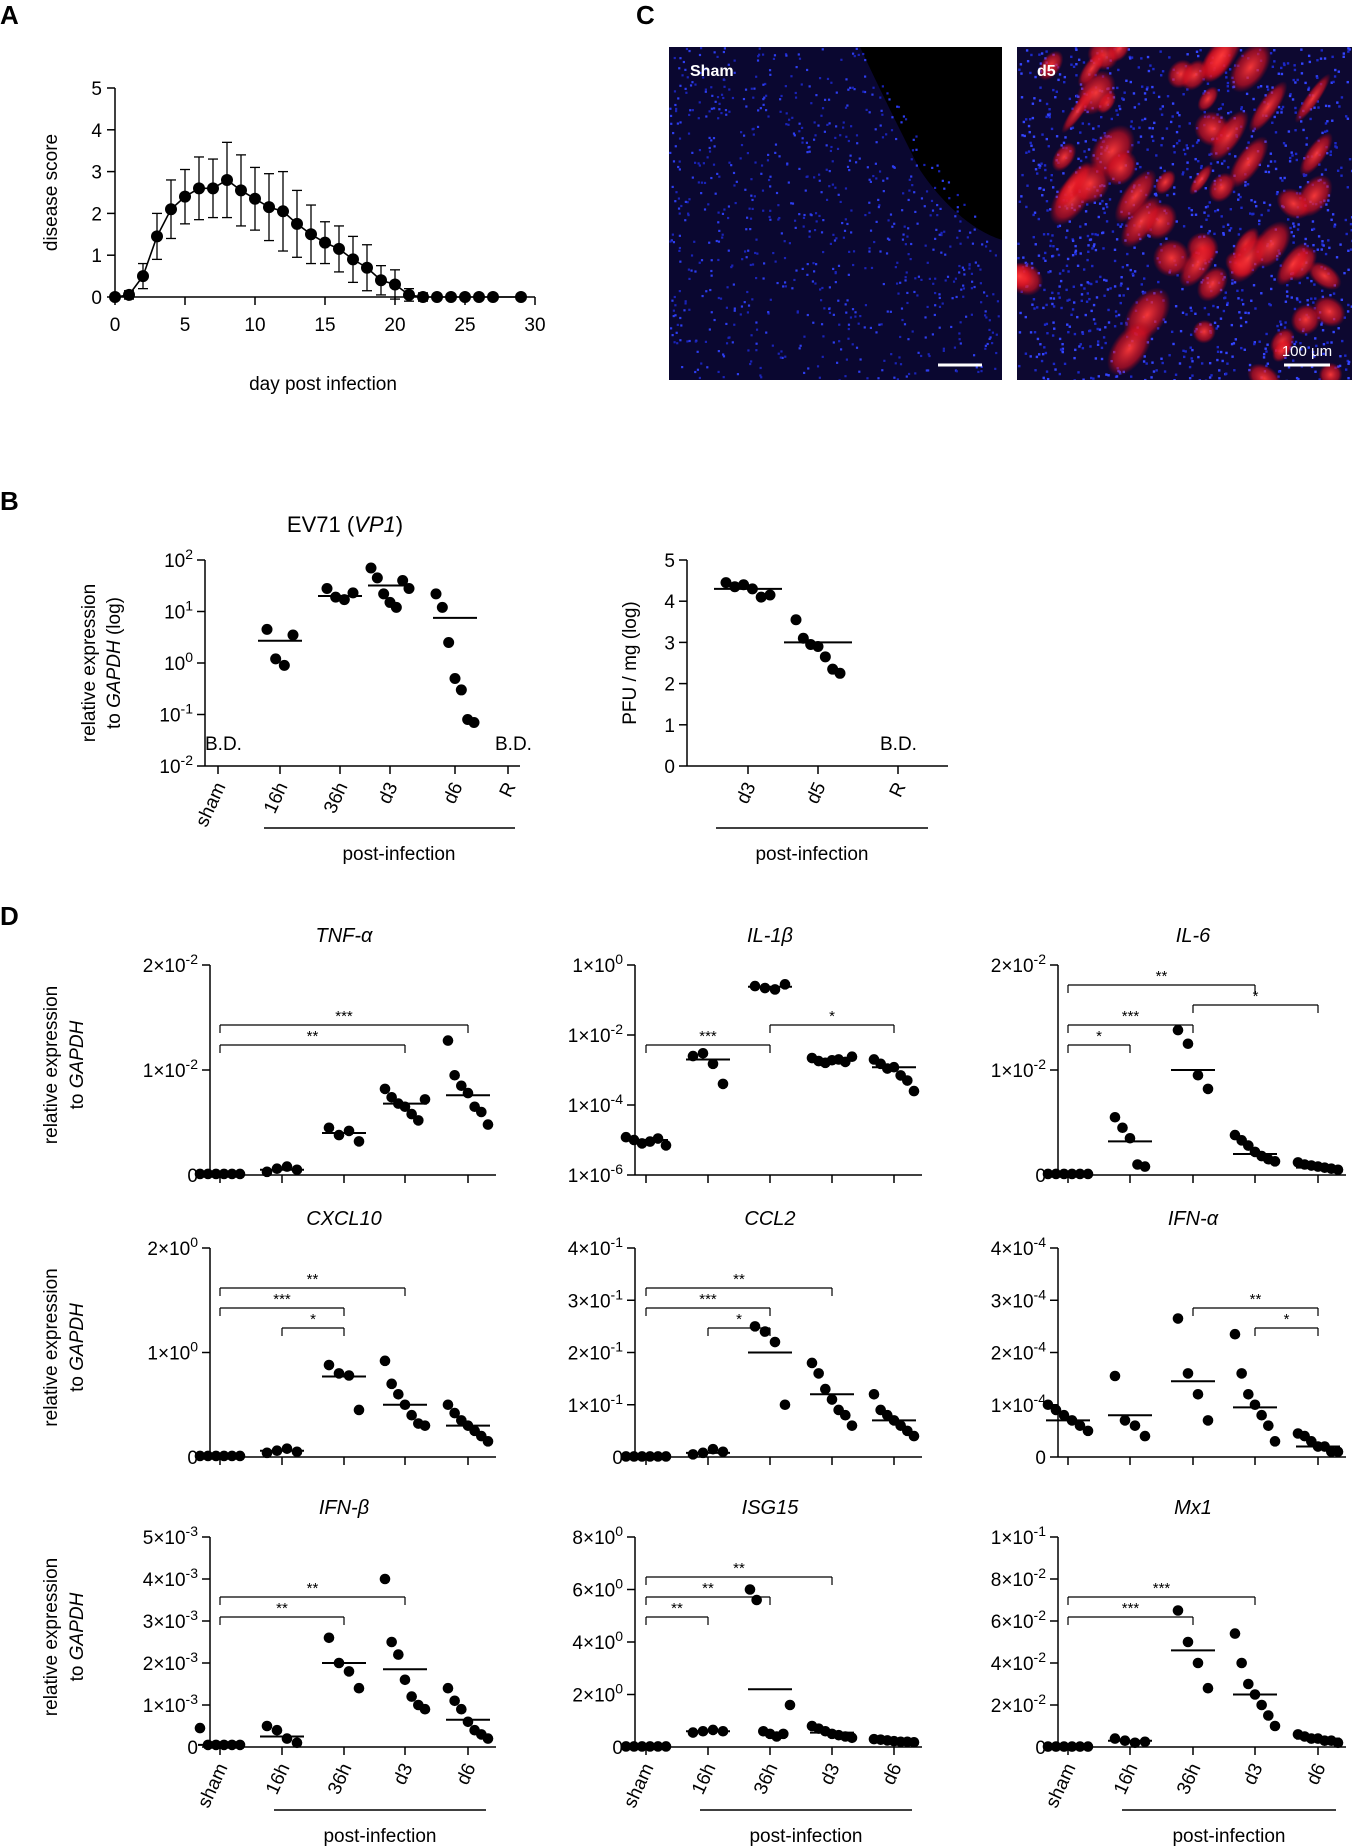  I want to click on x-tick-label: d6, so click(893, 1774).